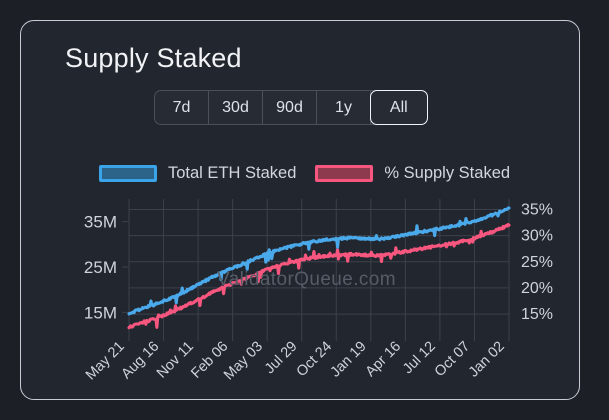 The height and width of the screenshot is (420, 609). I want to click on page-title: Supply Staked, so click(153, 58).